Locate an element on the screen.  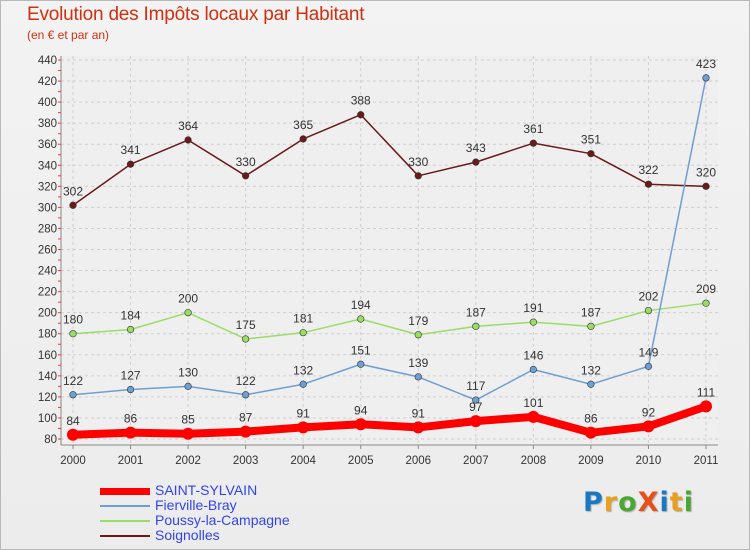
y-tick-label: 260 is located at coordinates (47, 251).